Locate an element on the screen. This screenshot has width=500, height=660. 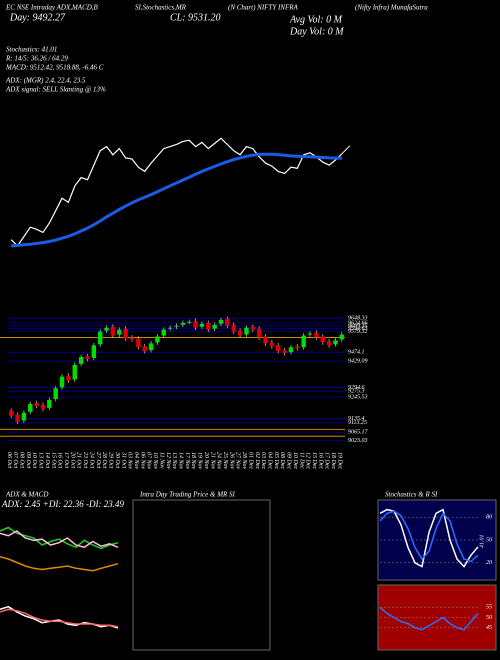
y-tick-label: 9294.6 is located at coordinates (356, 387).